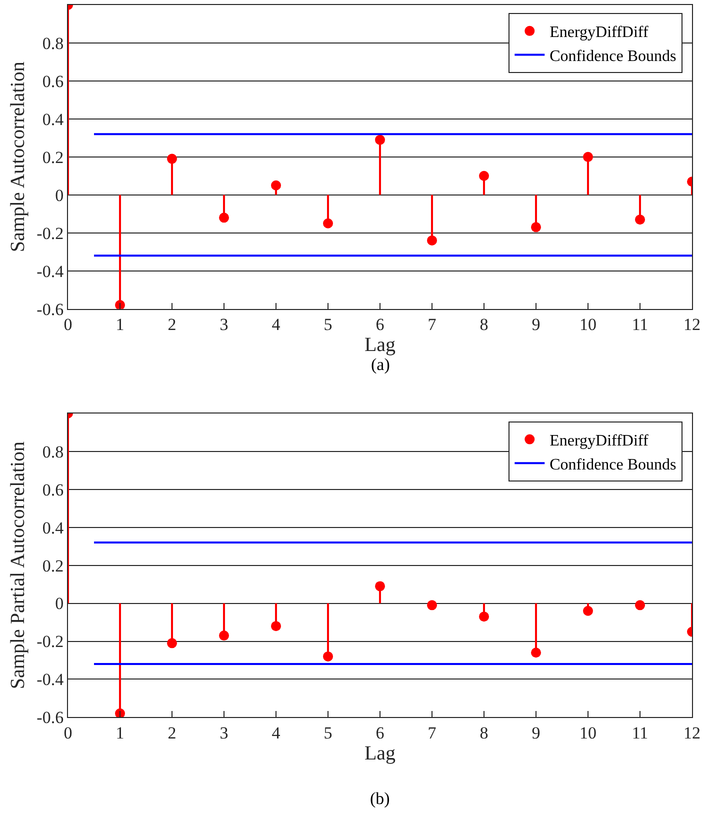 Image resolution: width=706 pixels, height=820 pixels. Describe the element at coordinates (380, 364) in the screenshot. I see `text: (a)` at that location.